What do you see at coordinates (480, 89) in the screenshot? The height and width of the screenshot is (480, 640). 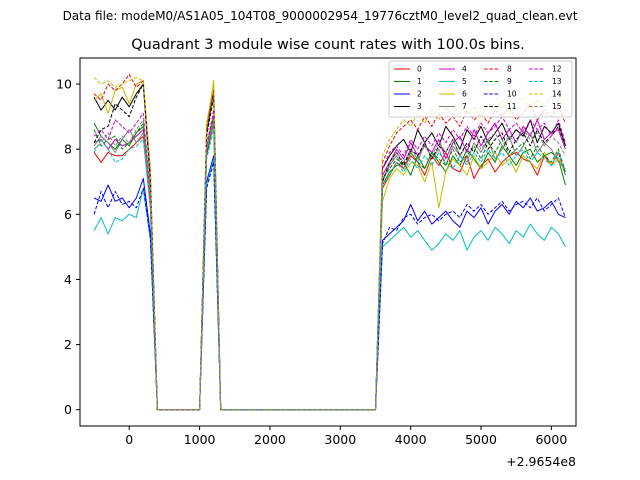 I see `legend-box` at bounding box center [480, 89].